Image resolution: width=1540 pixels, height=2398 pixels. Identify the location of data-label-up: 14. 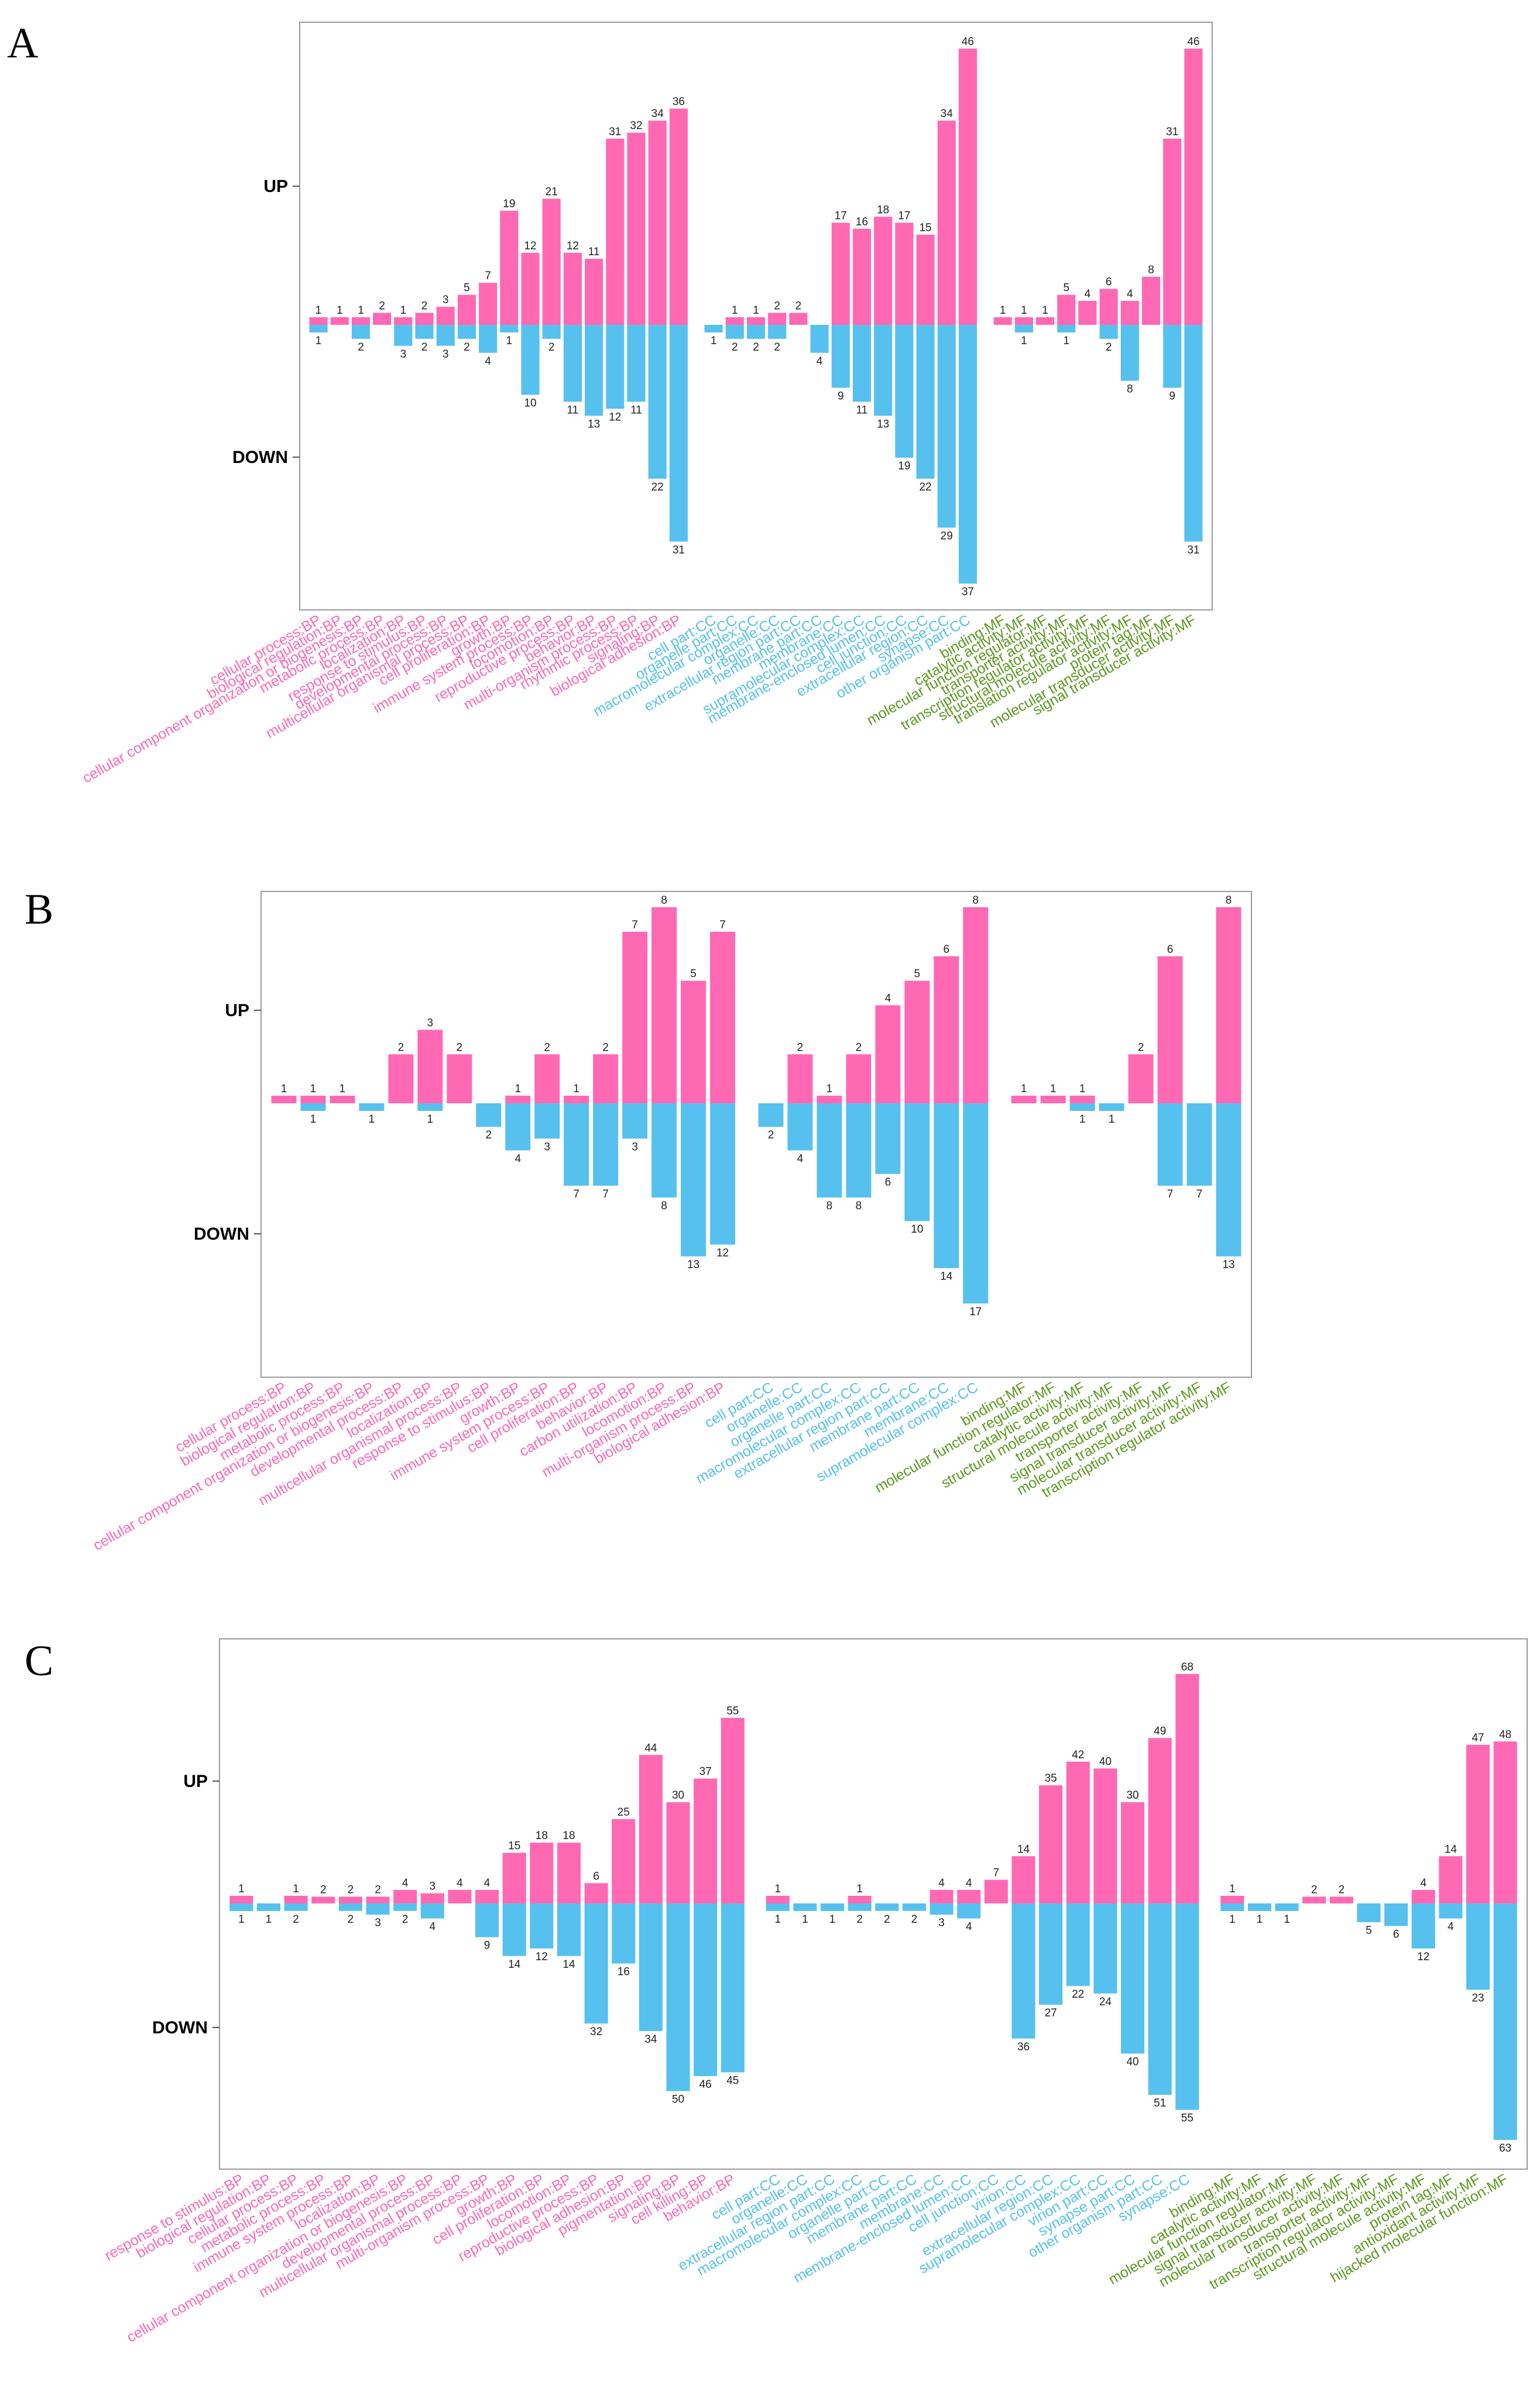
(1023, 1849).